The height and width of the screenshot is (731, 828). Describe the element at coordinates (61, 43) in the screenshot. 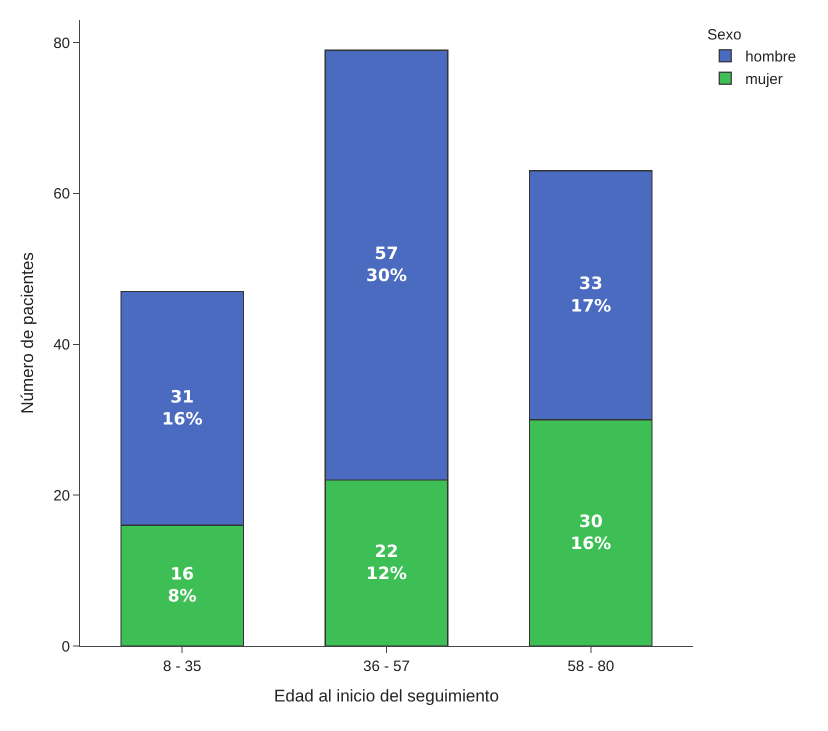

I see `y-tick-label: 80` at that location.